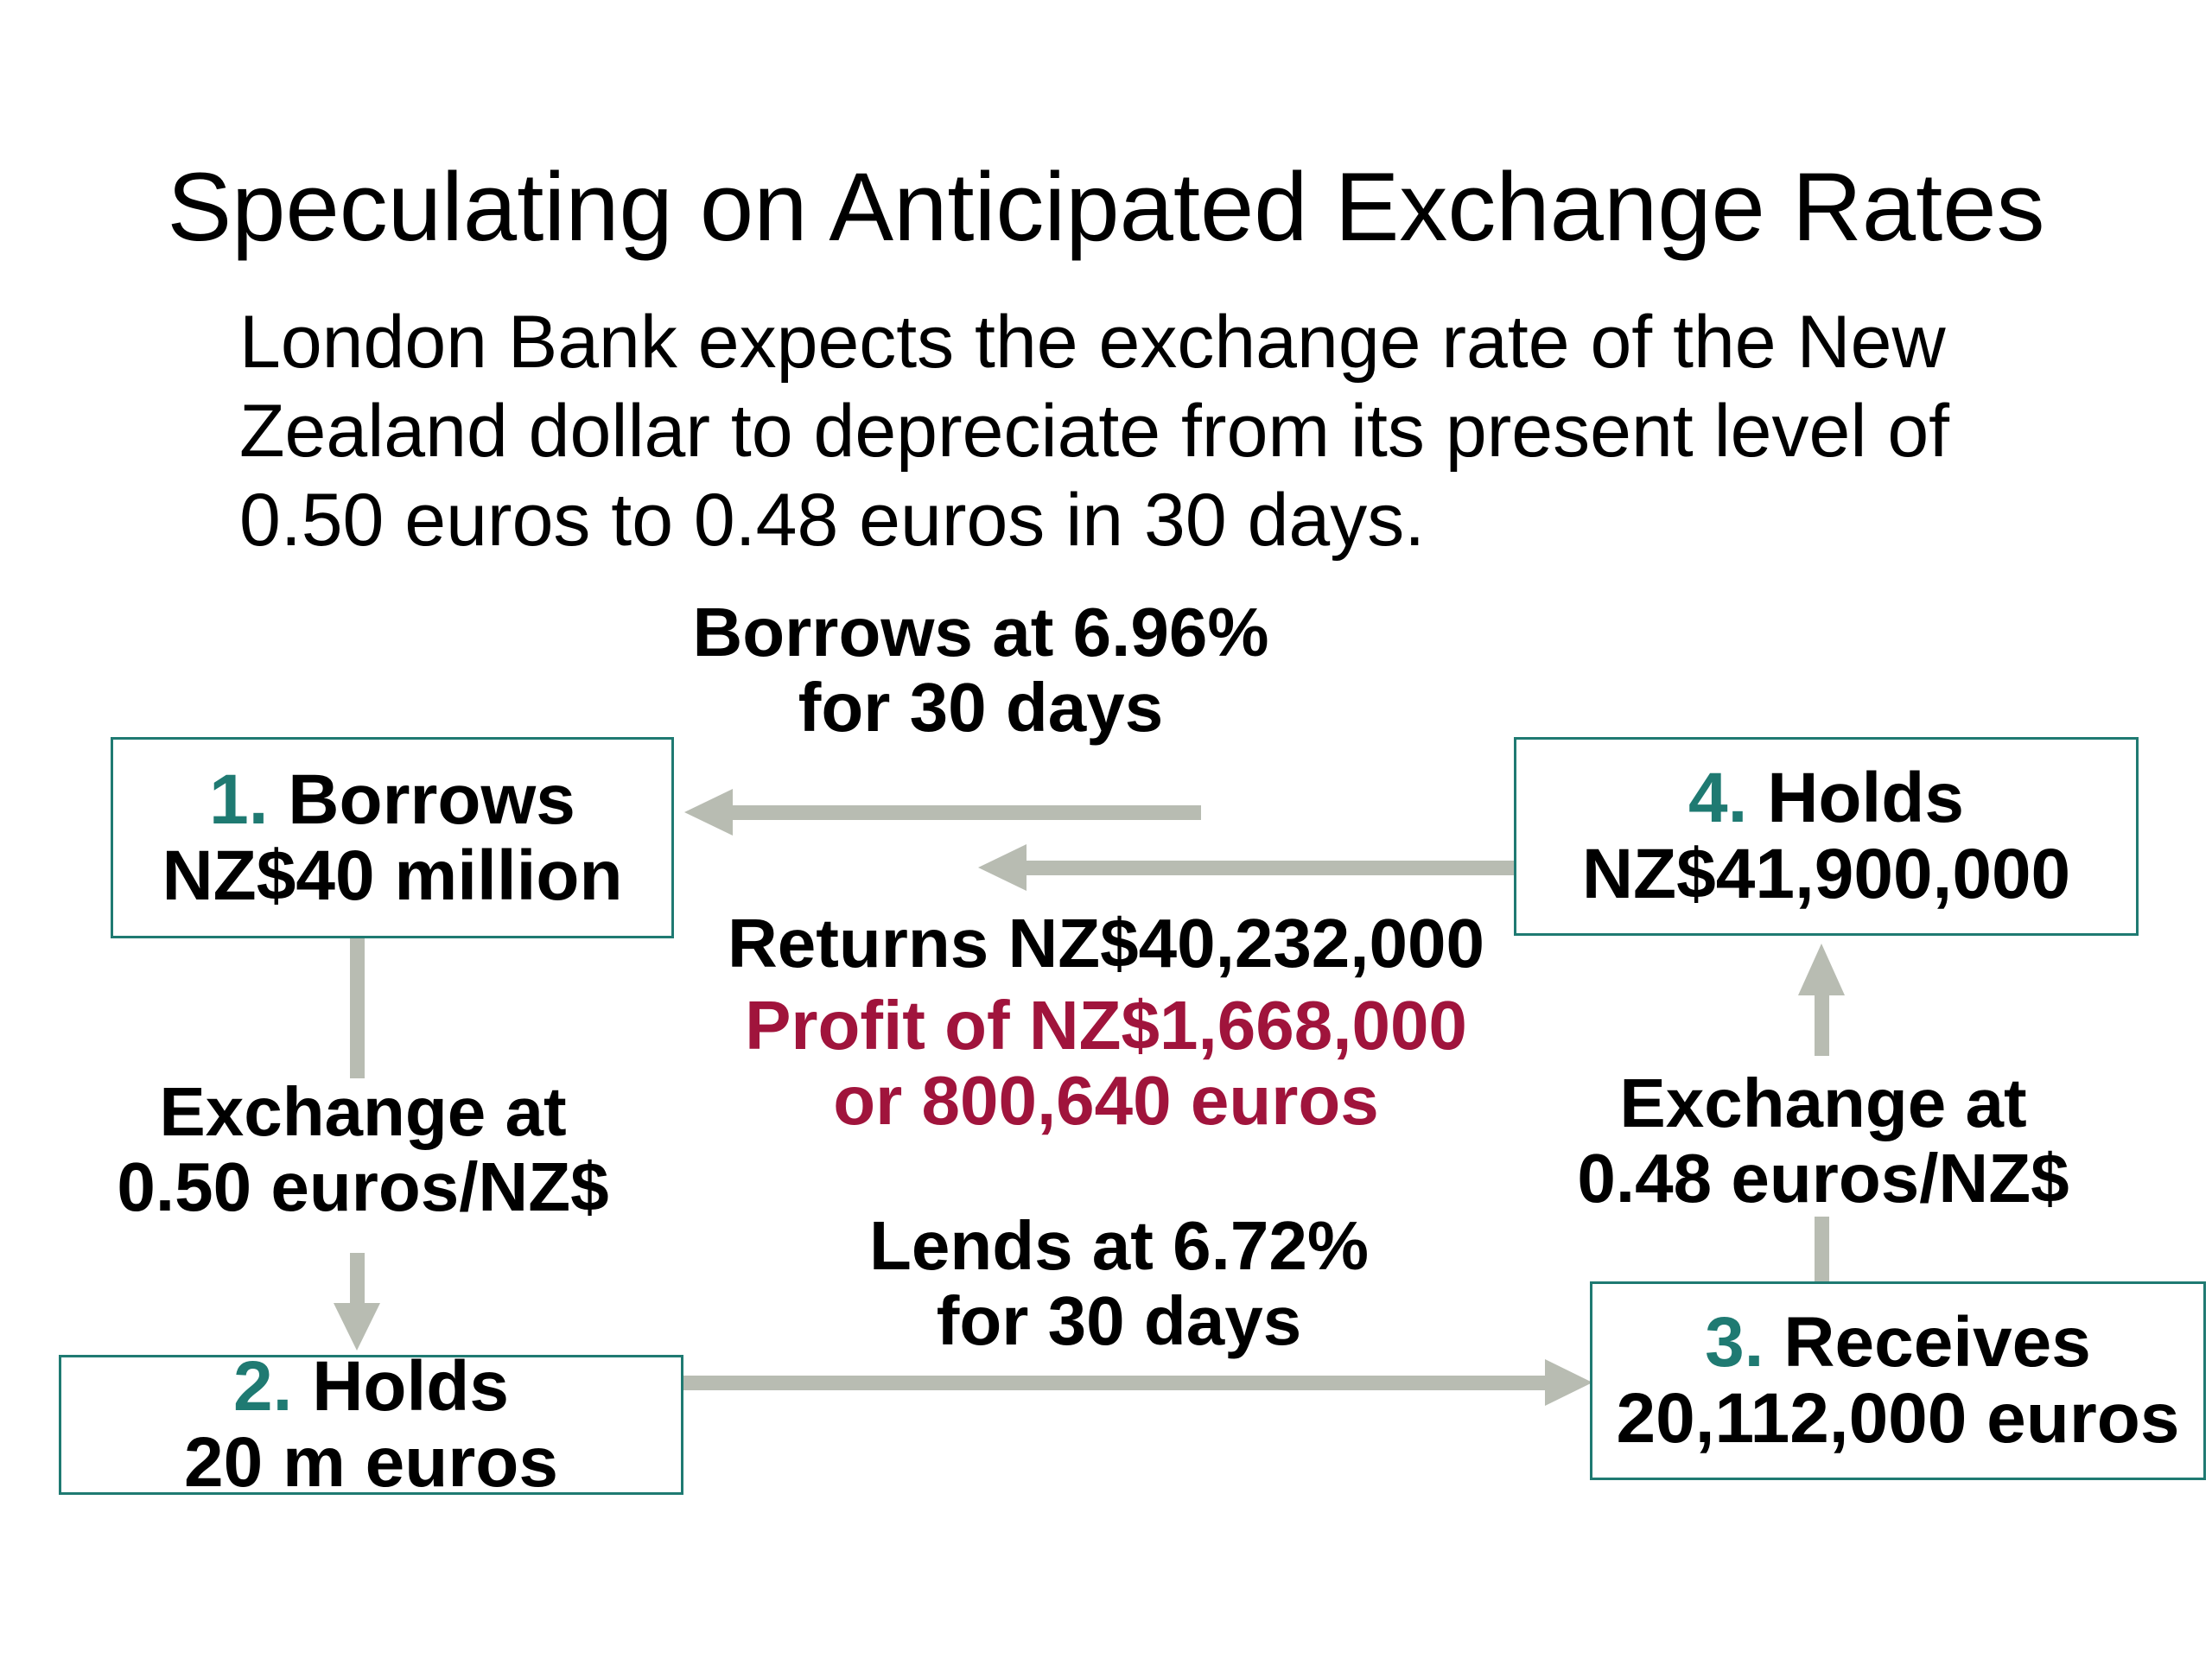 The height and width of the screenshot is (1659, 2212). I want to click on step-2-box: 2. Holds 20 m euros, so click(371, 1425).